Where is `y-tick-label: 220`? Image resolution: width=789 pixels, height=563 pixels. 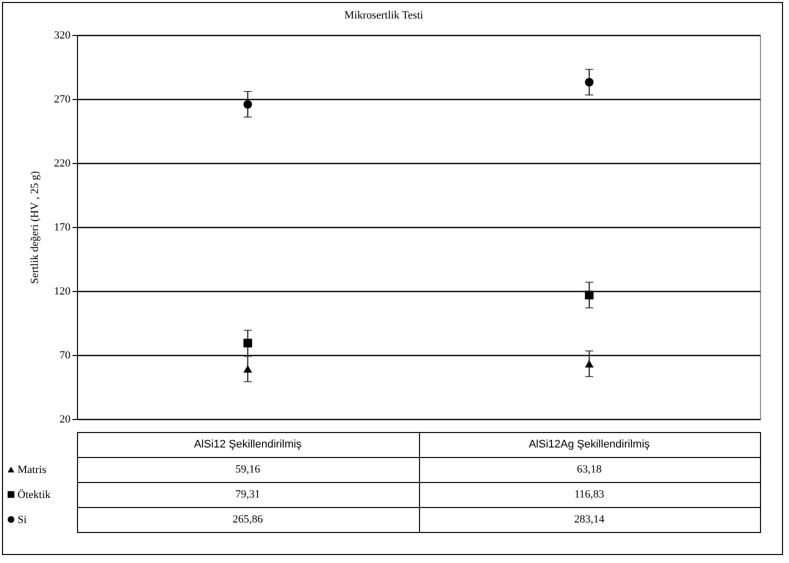
y-tick-label: 220 is located at coordinates (62, 164).